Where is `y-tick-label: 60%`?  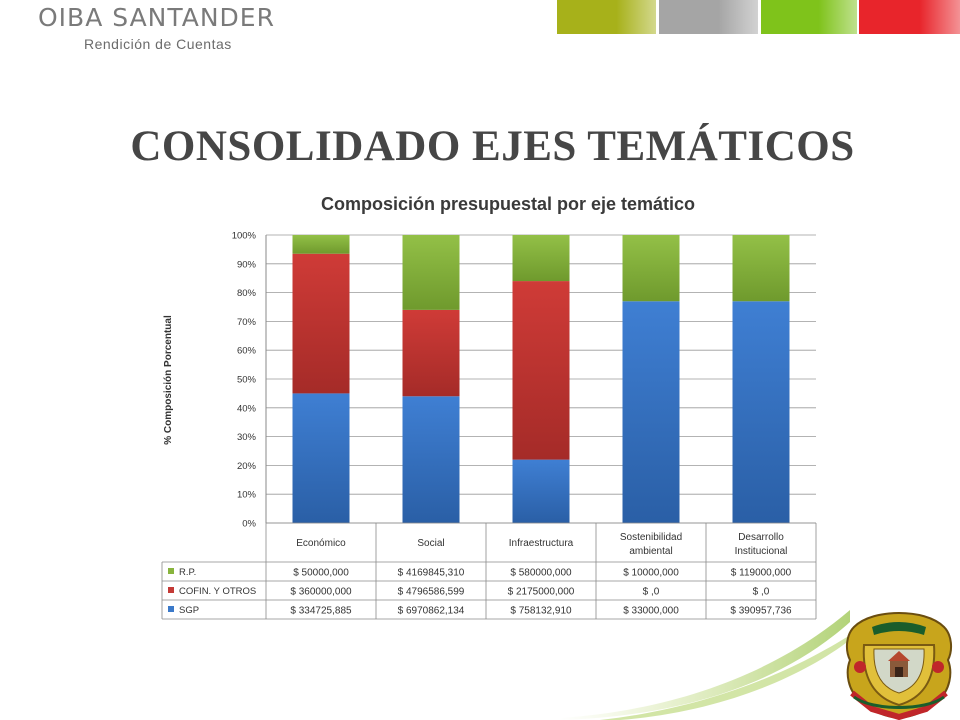 y-tick-label: 60% is located at coordinates (247, 351).